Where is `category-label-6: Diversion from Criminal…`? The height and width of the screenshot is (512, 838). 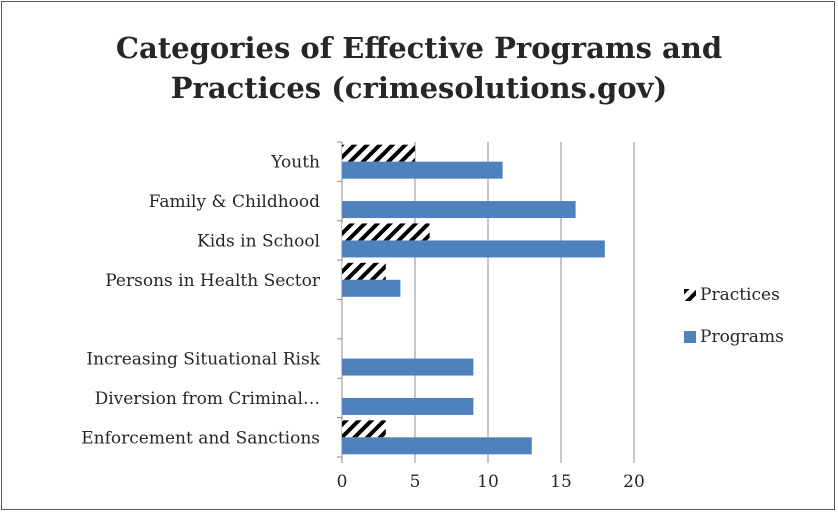 category-label-6: Diversion from Criminal… is located at coordinates (207, 399).